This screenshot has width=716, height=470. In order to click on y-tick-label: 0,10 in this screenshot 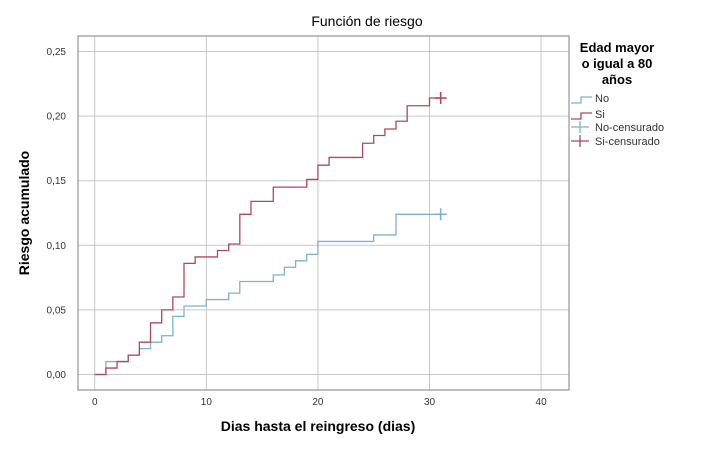, I will do `click(57, 246)`.